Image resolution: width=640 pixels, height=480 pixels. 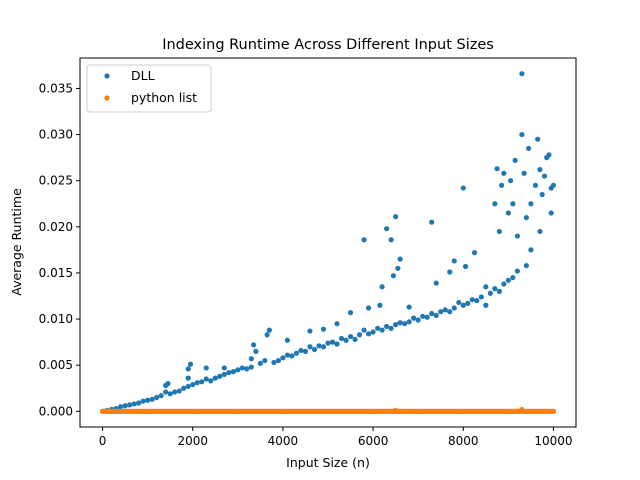 I want to click on y-tick-label: 0.030, so click(x=56, y=135).